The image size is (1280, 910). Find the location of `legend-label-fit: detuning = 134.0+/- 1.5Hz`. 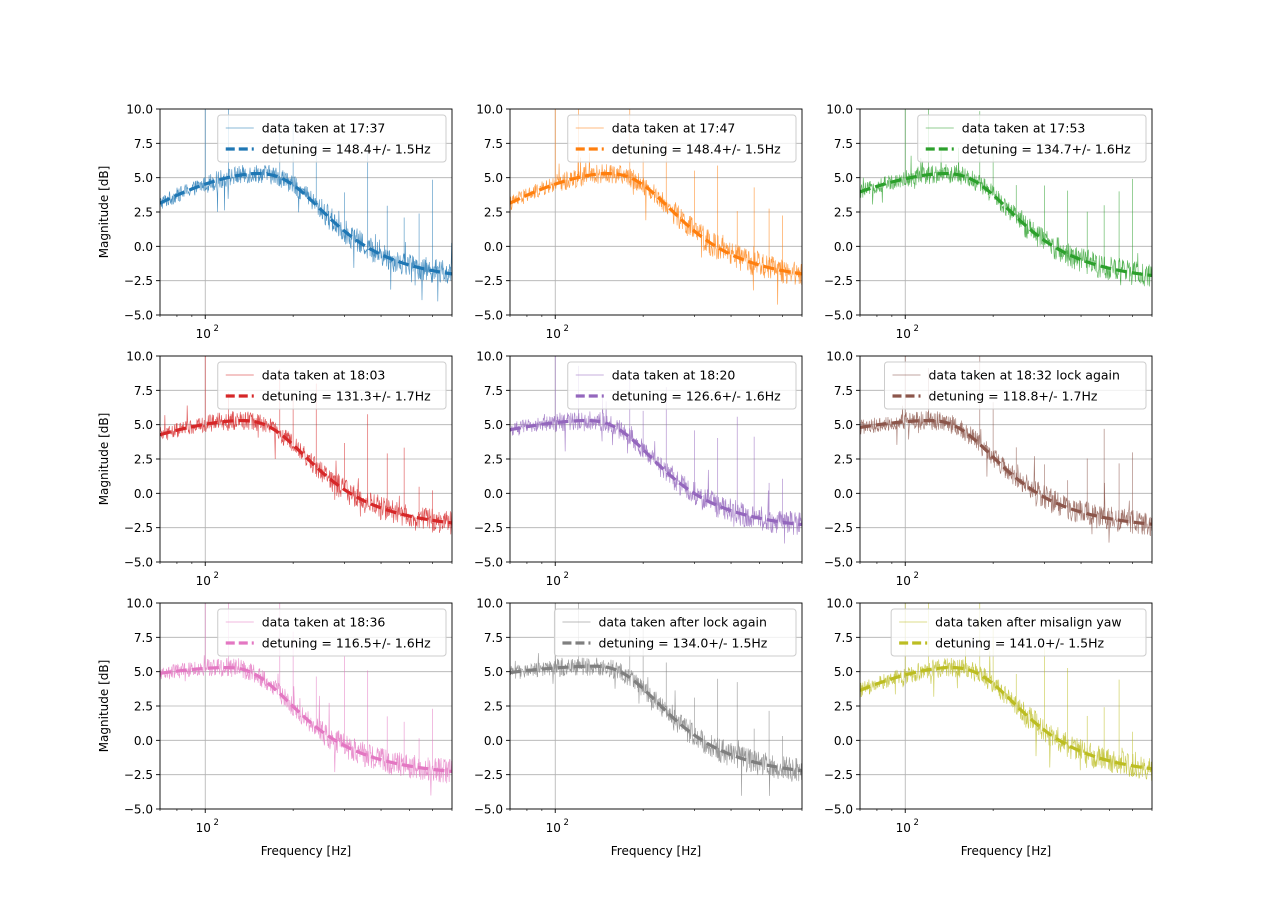

legend-label-fit: detuning = 134.0+/- 1.5Hz is located at coordinates (682, 643).